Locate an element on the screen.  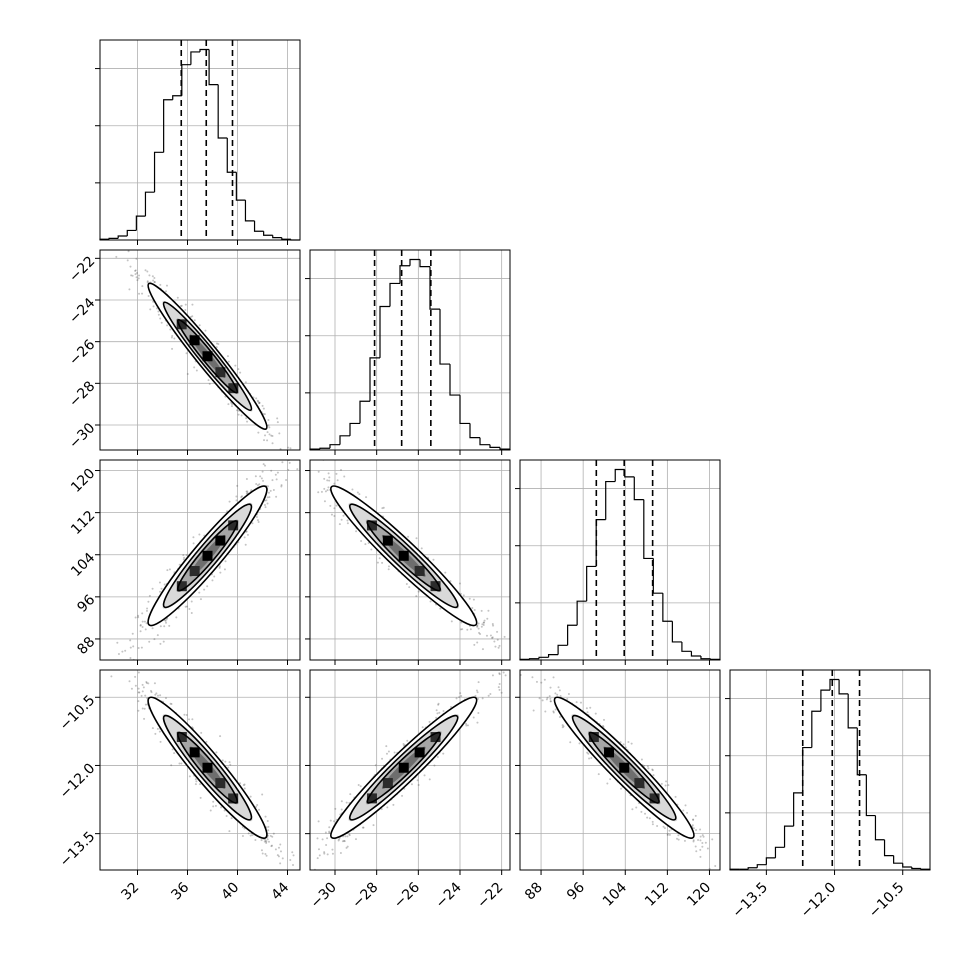
density-cell is located at coordinates (181, 586).